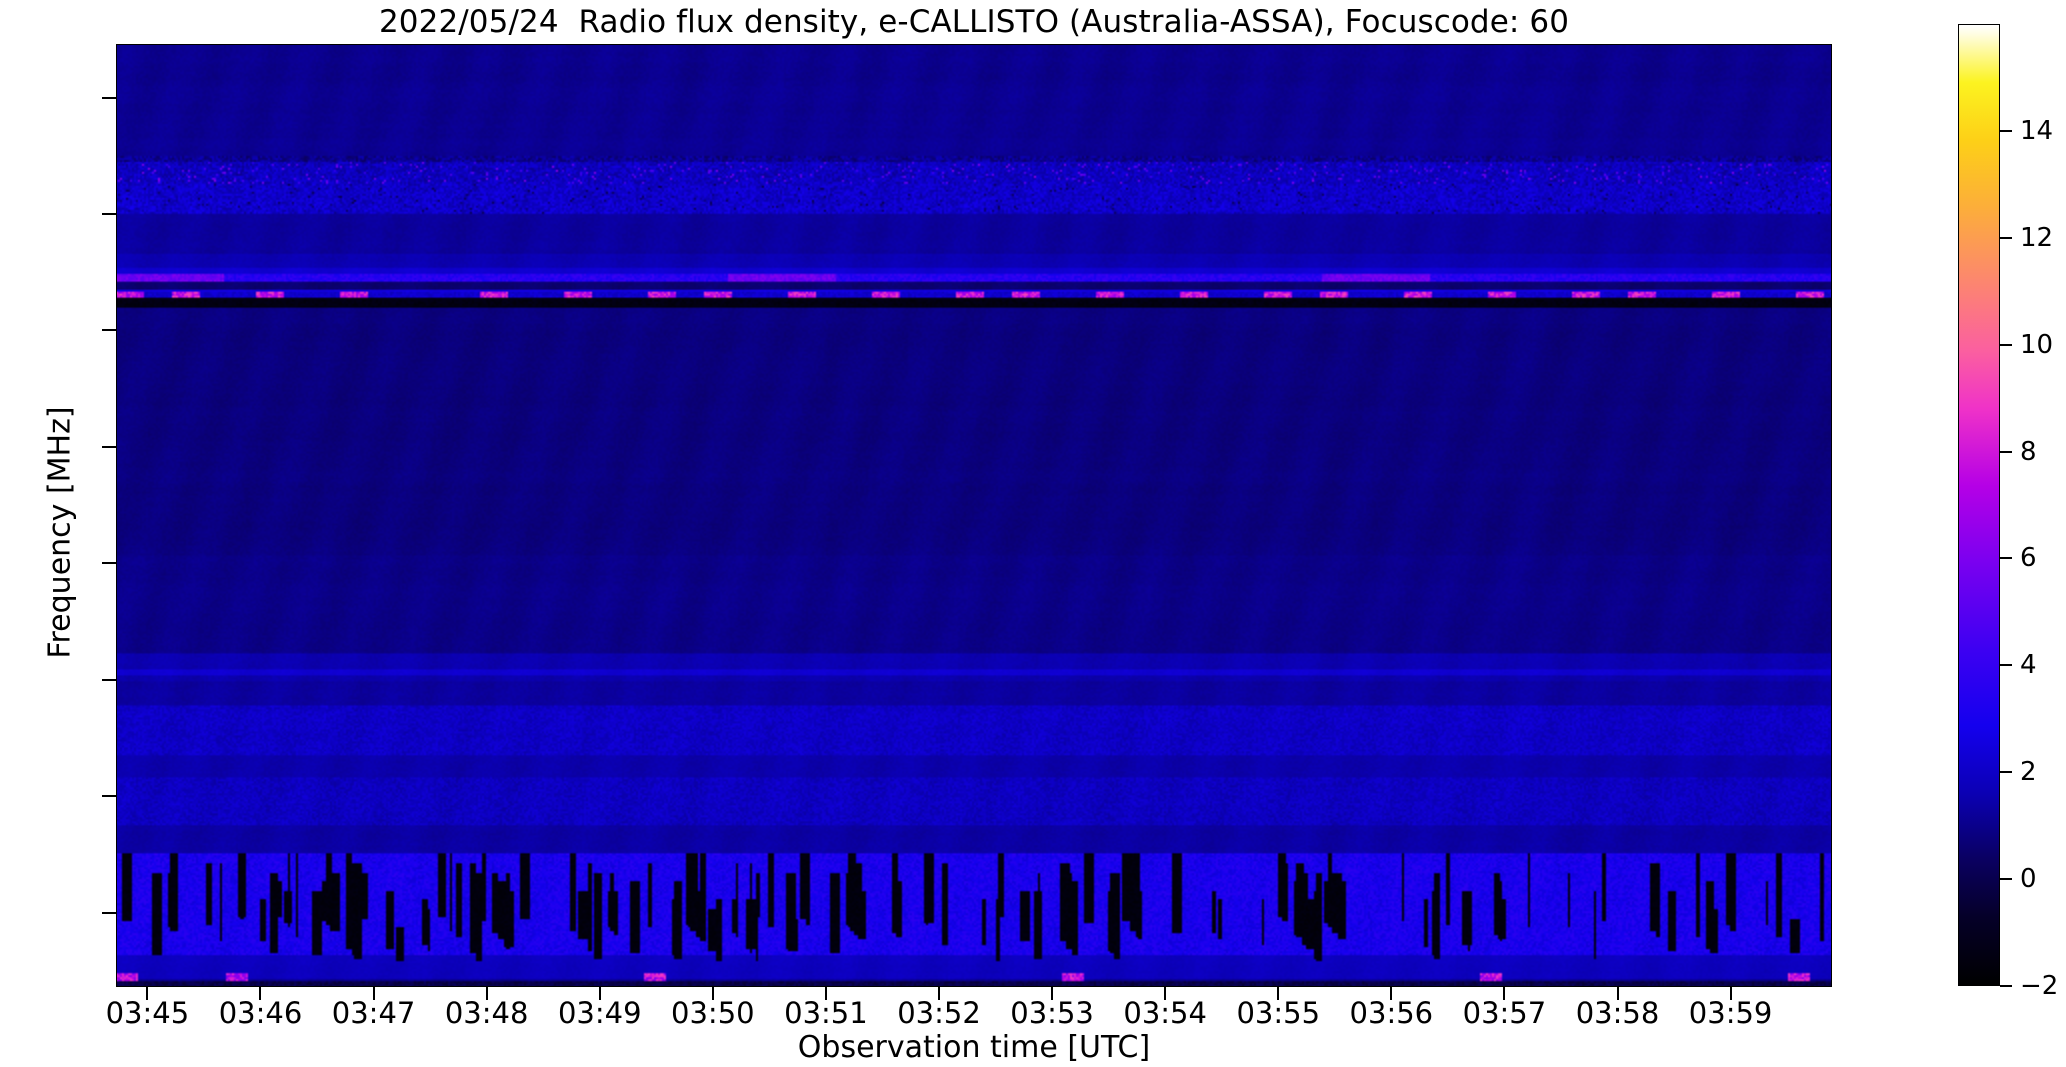  I want to click on x-tick-label: 03:49, so click(599, 1013).